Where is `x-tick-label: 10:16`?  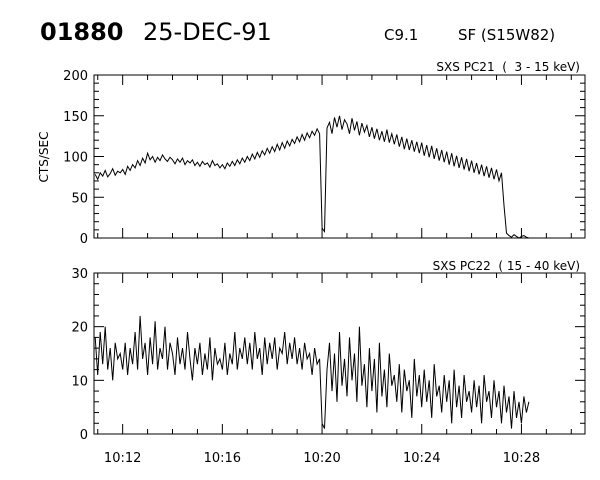
x-tick-label: 10:16 is located at coordinates (222, 458).